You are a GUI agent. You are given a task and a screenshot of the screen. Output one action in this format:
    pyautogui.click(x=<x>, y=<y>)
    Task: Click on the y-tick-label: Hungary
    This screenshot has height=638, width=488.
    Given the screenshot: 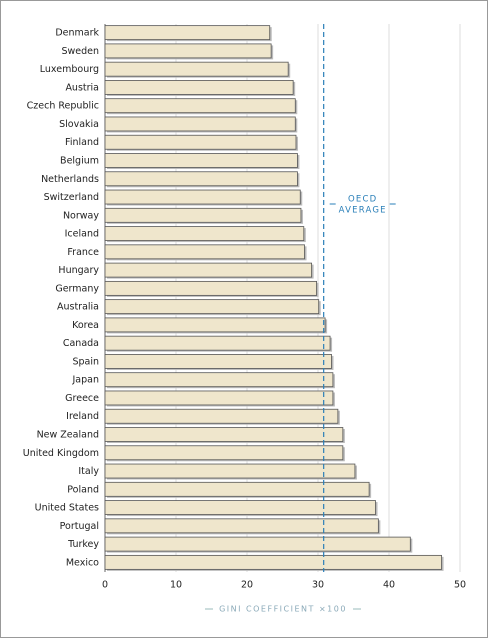 What is the action you would take?
    pyautogui.click(x=78, y=270)
    